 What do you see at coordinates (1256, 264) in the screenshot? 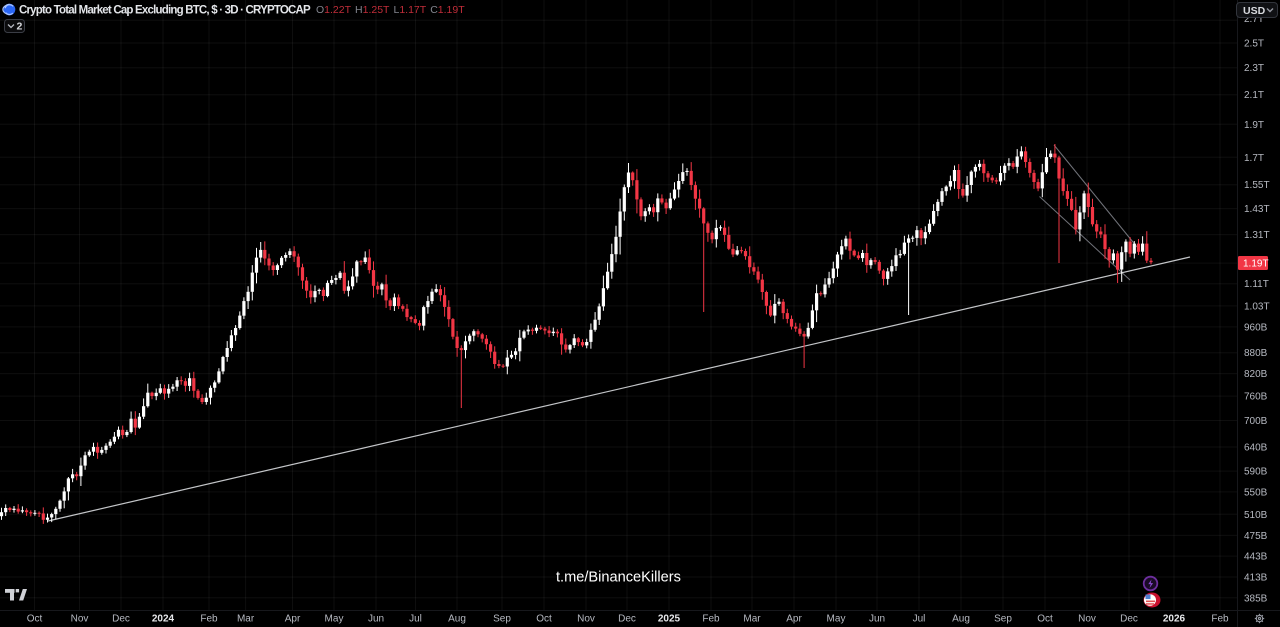
I see `svg-text: 1.19T` at bounding box center [1256, 264].